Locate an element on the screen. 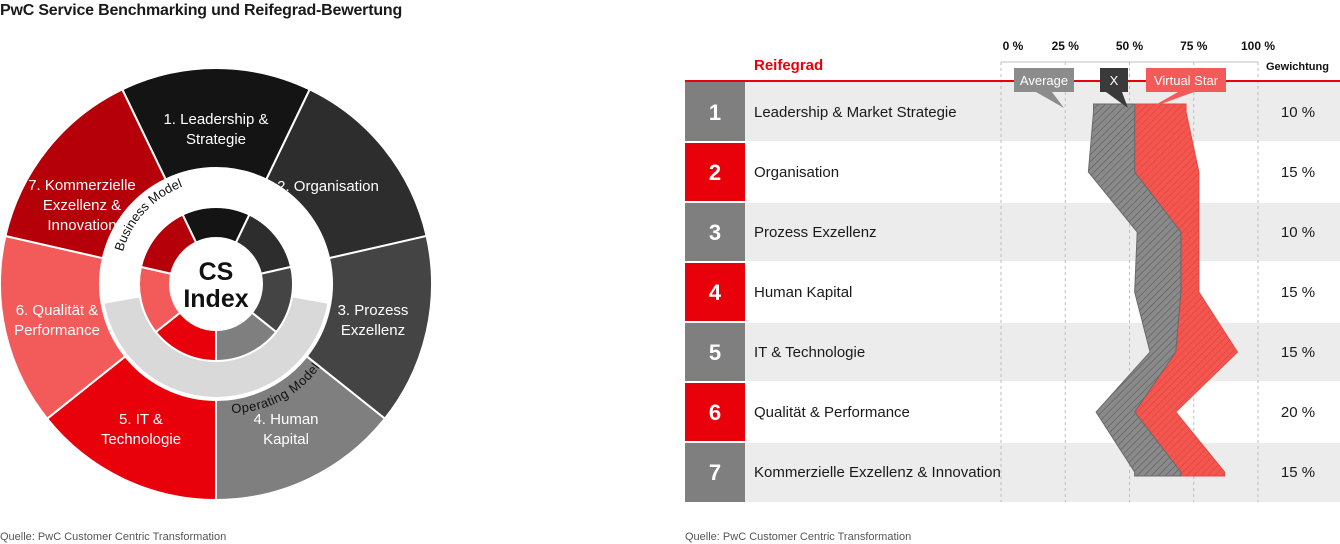  x-tick-label: 50 % is located at coordinates (1130, 46).